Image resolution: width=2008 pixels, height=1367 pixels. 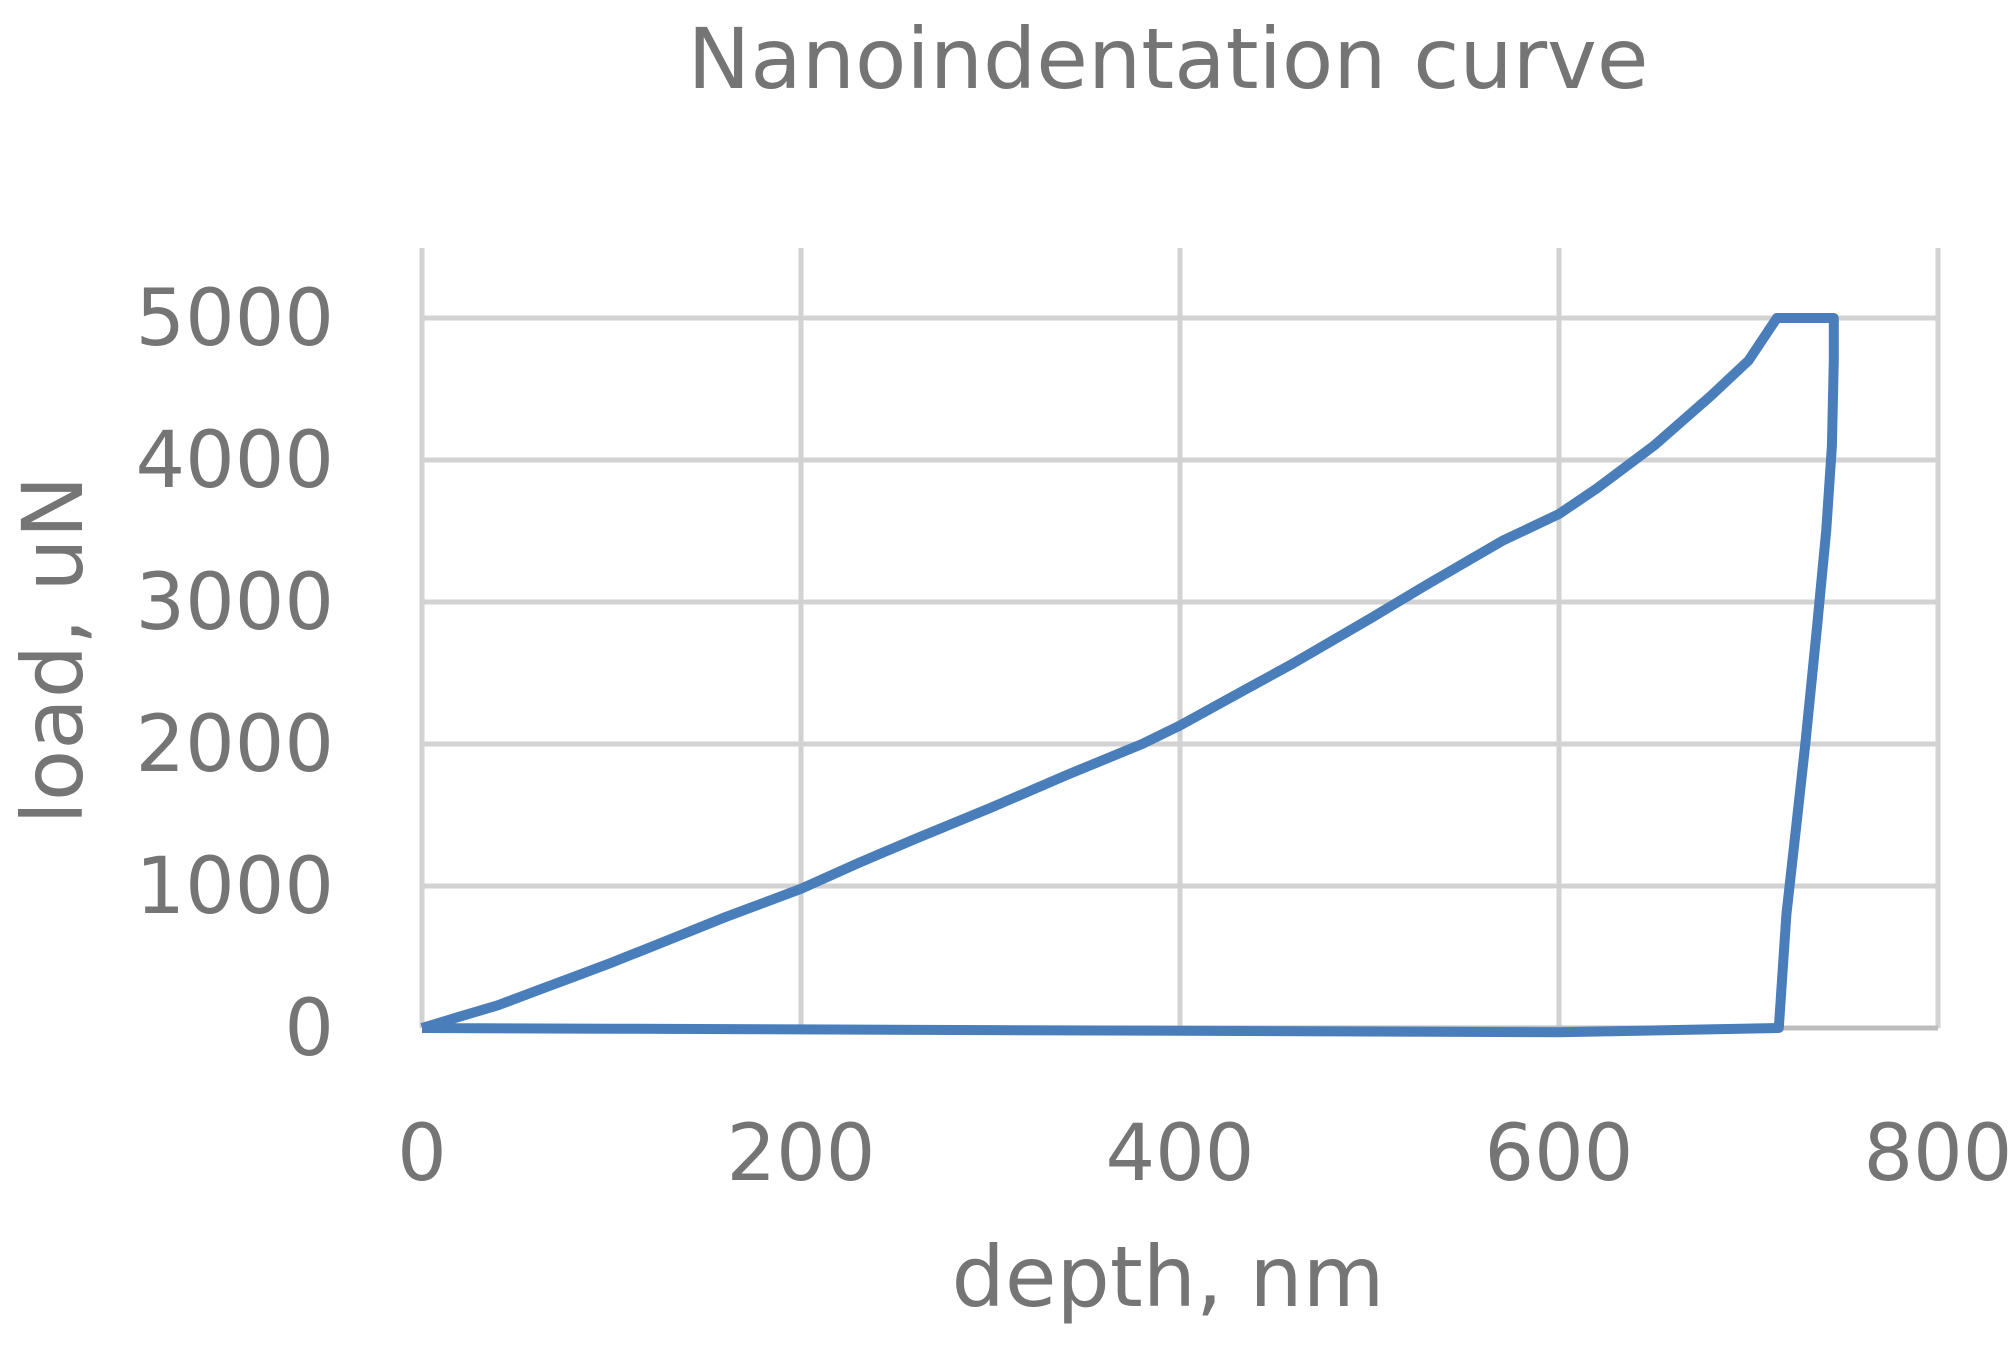 What do you see at coordinates (1168, 1277) in the screenshot?
I see `x-axis-label: depth, nm` at bounding box center [1168, 1277].